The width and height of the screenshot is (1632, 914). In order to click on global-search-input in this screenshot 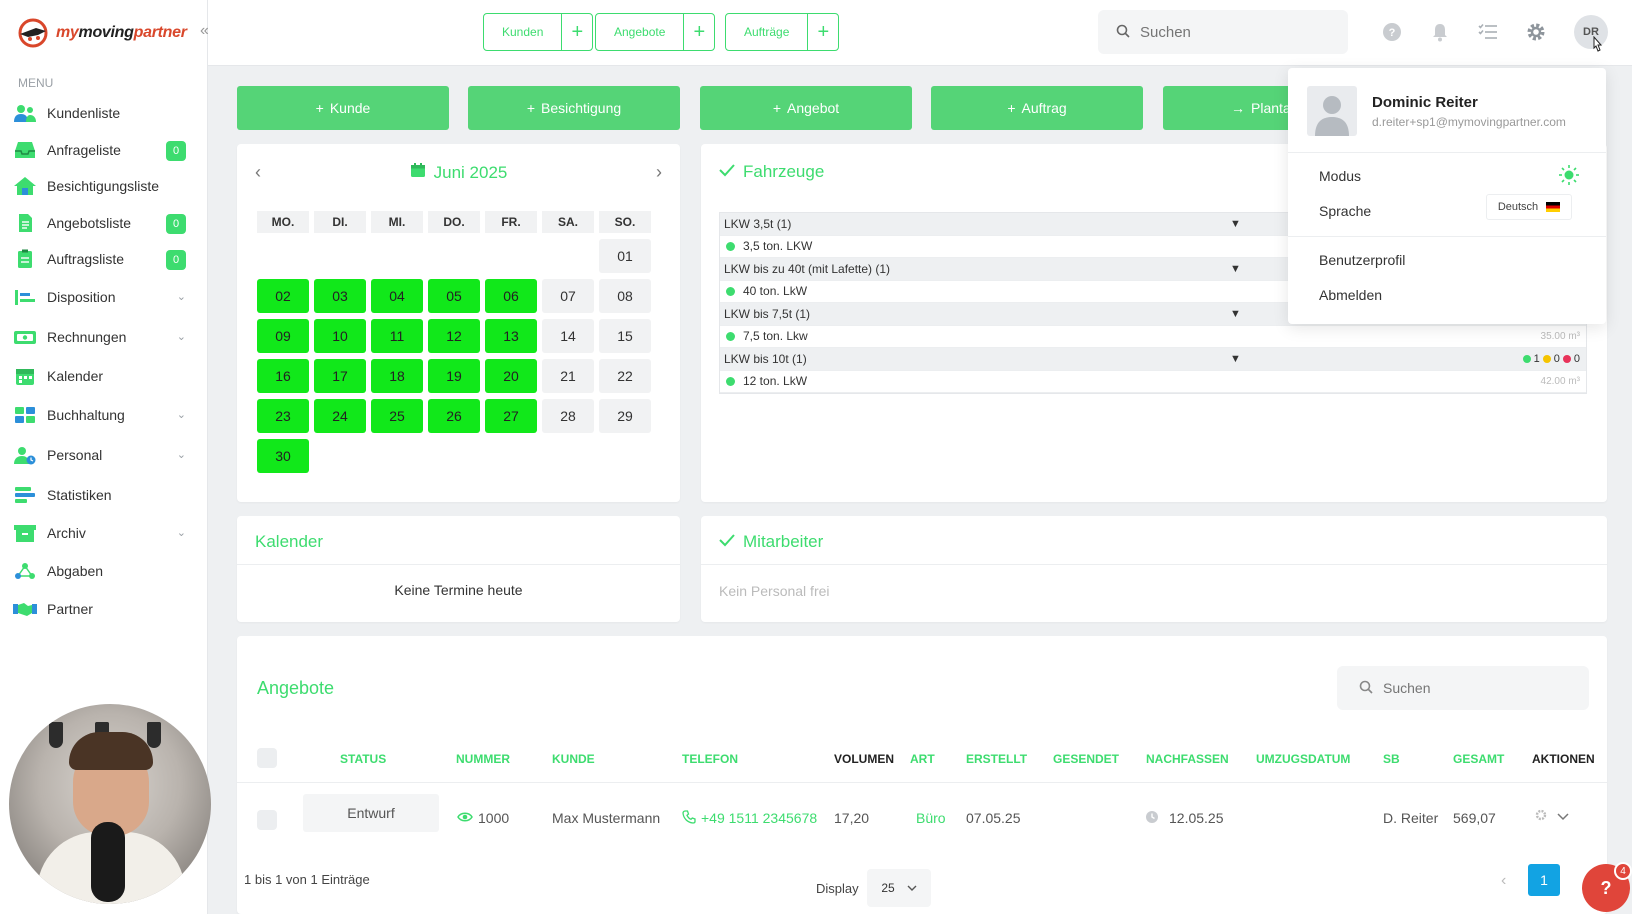, I will do `click(1240, 32)`.